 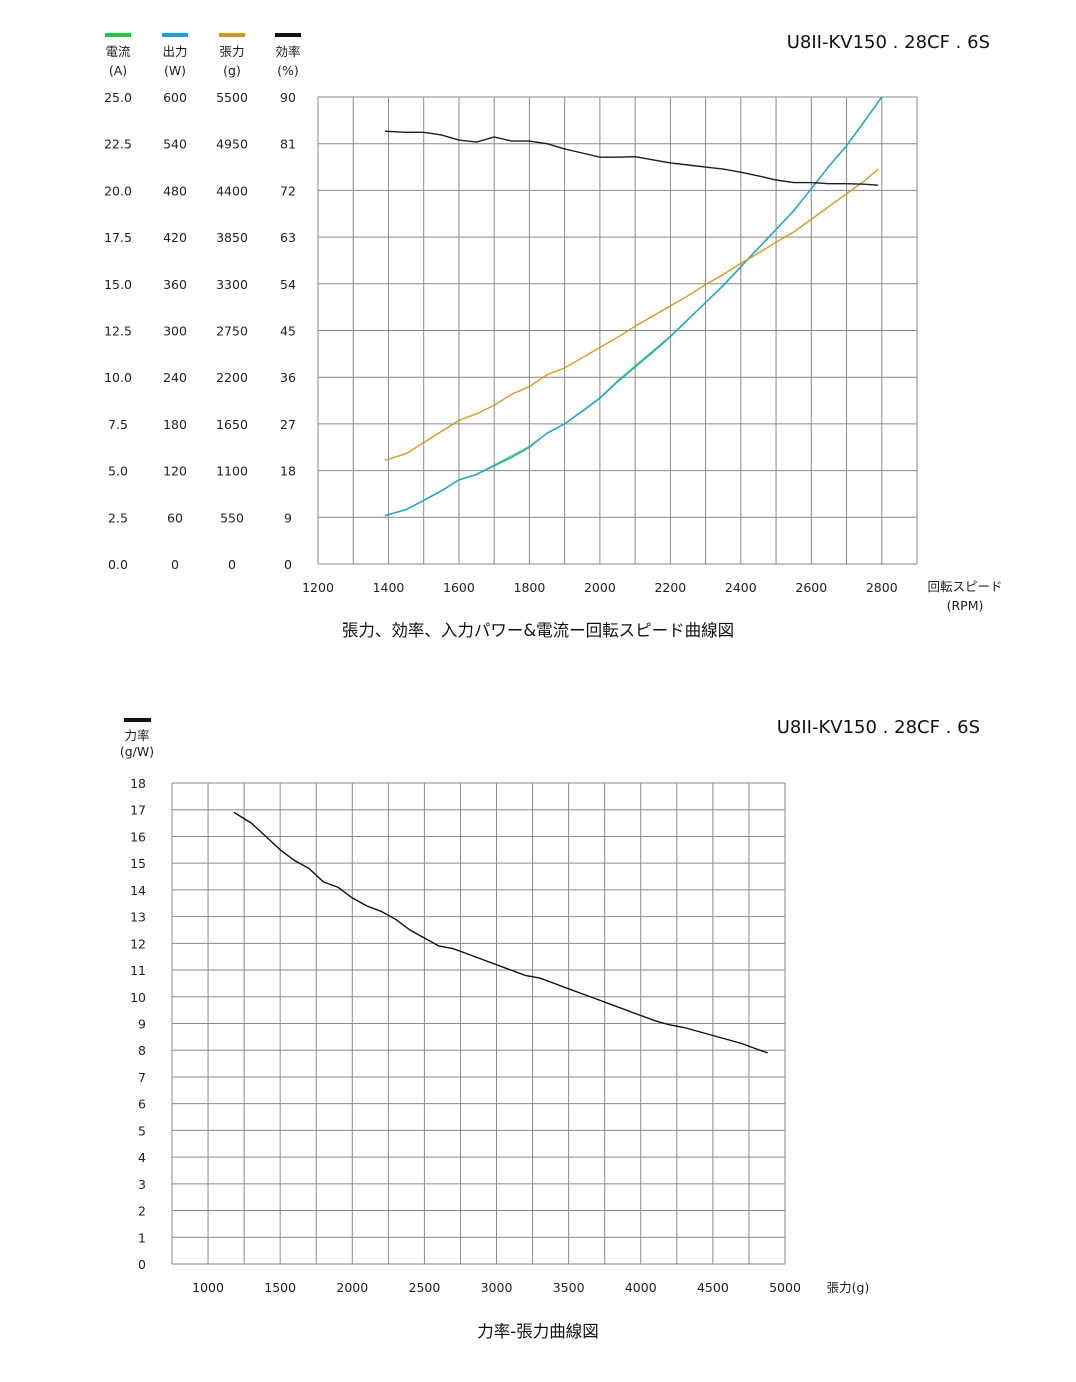 I want to click on x-tick-label: 5000, so click(x=785, y=1287).